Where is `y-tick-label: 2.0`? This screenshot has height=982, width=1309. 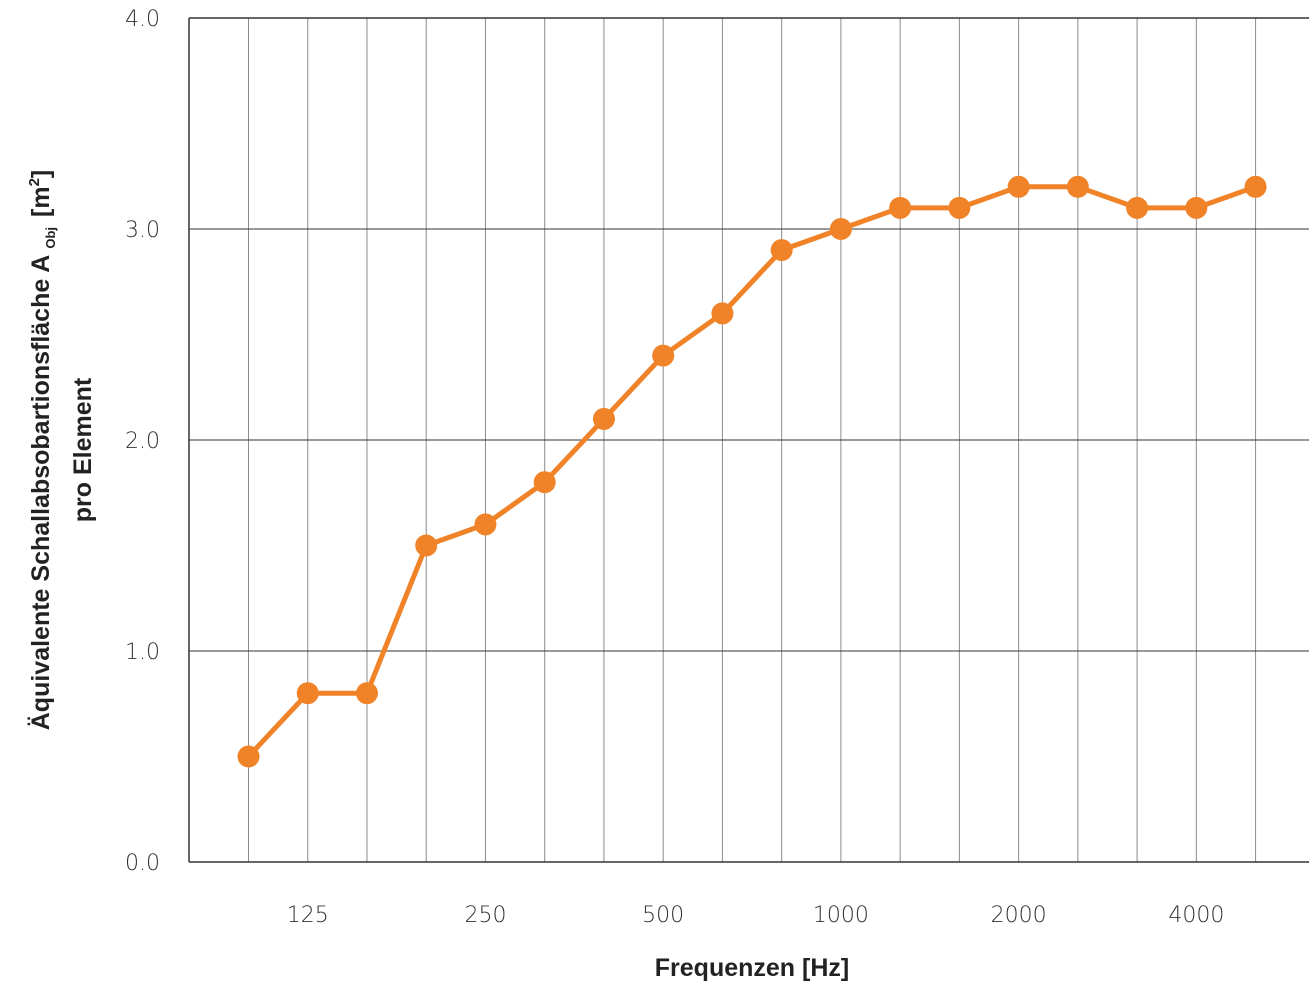
y-tick-label: 2.0 is located at coordinates (142, 441).